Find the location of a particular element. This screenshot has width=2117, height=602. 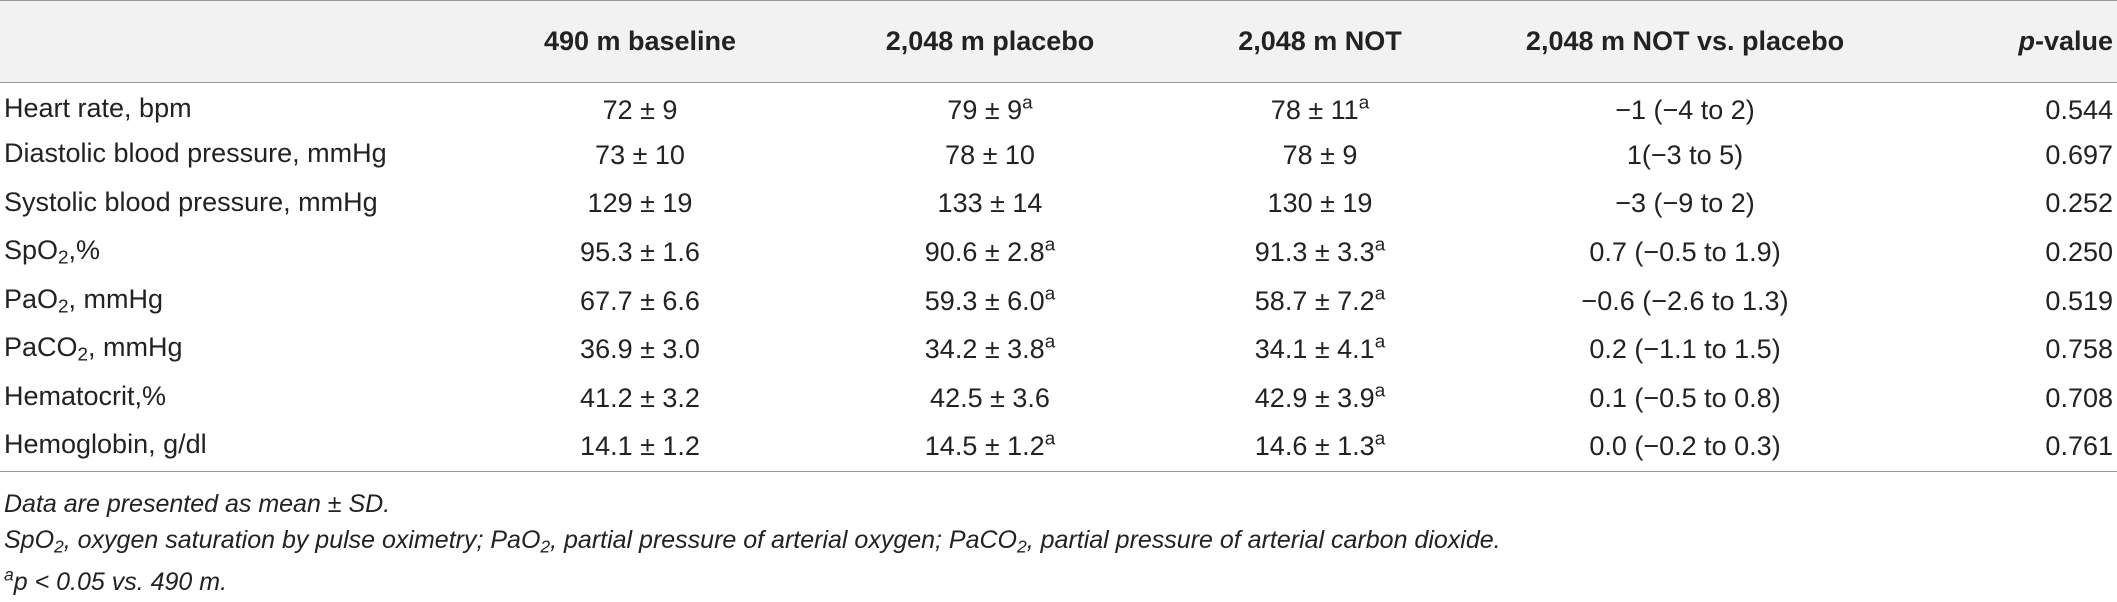

cell-not: 78 ± 9 is located at coordinates (1320, 154).